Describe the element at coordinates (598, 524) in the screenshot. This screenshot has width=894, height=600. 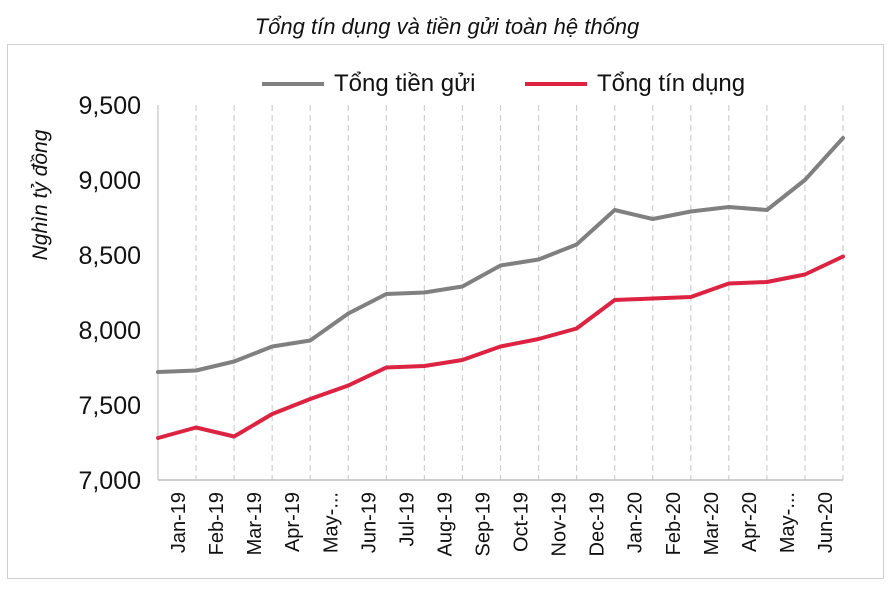
I see `x-tick-label: Dec-19` at that location.